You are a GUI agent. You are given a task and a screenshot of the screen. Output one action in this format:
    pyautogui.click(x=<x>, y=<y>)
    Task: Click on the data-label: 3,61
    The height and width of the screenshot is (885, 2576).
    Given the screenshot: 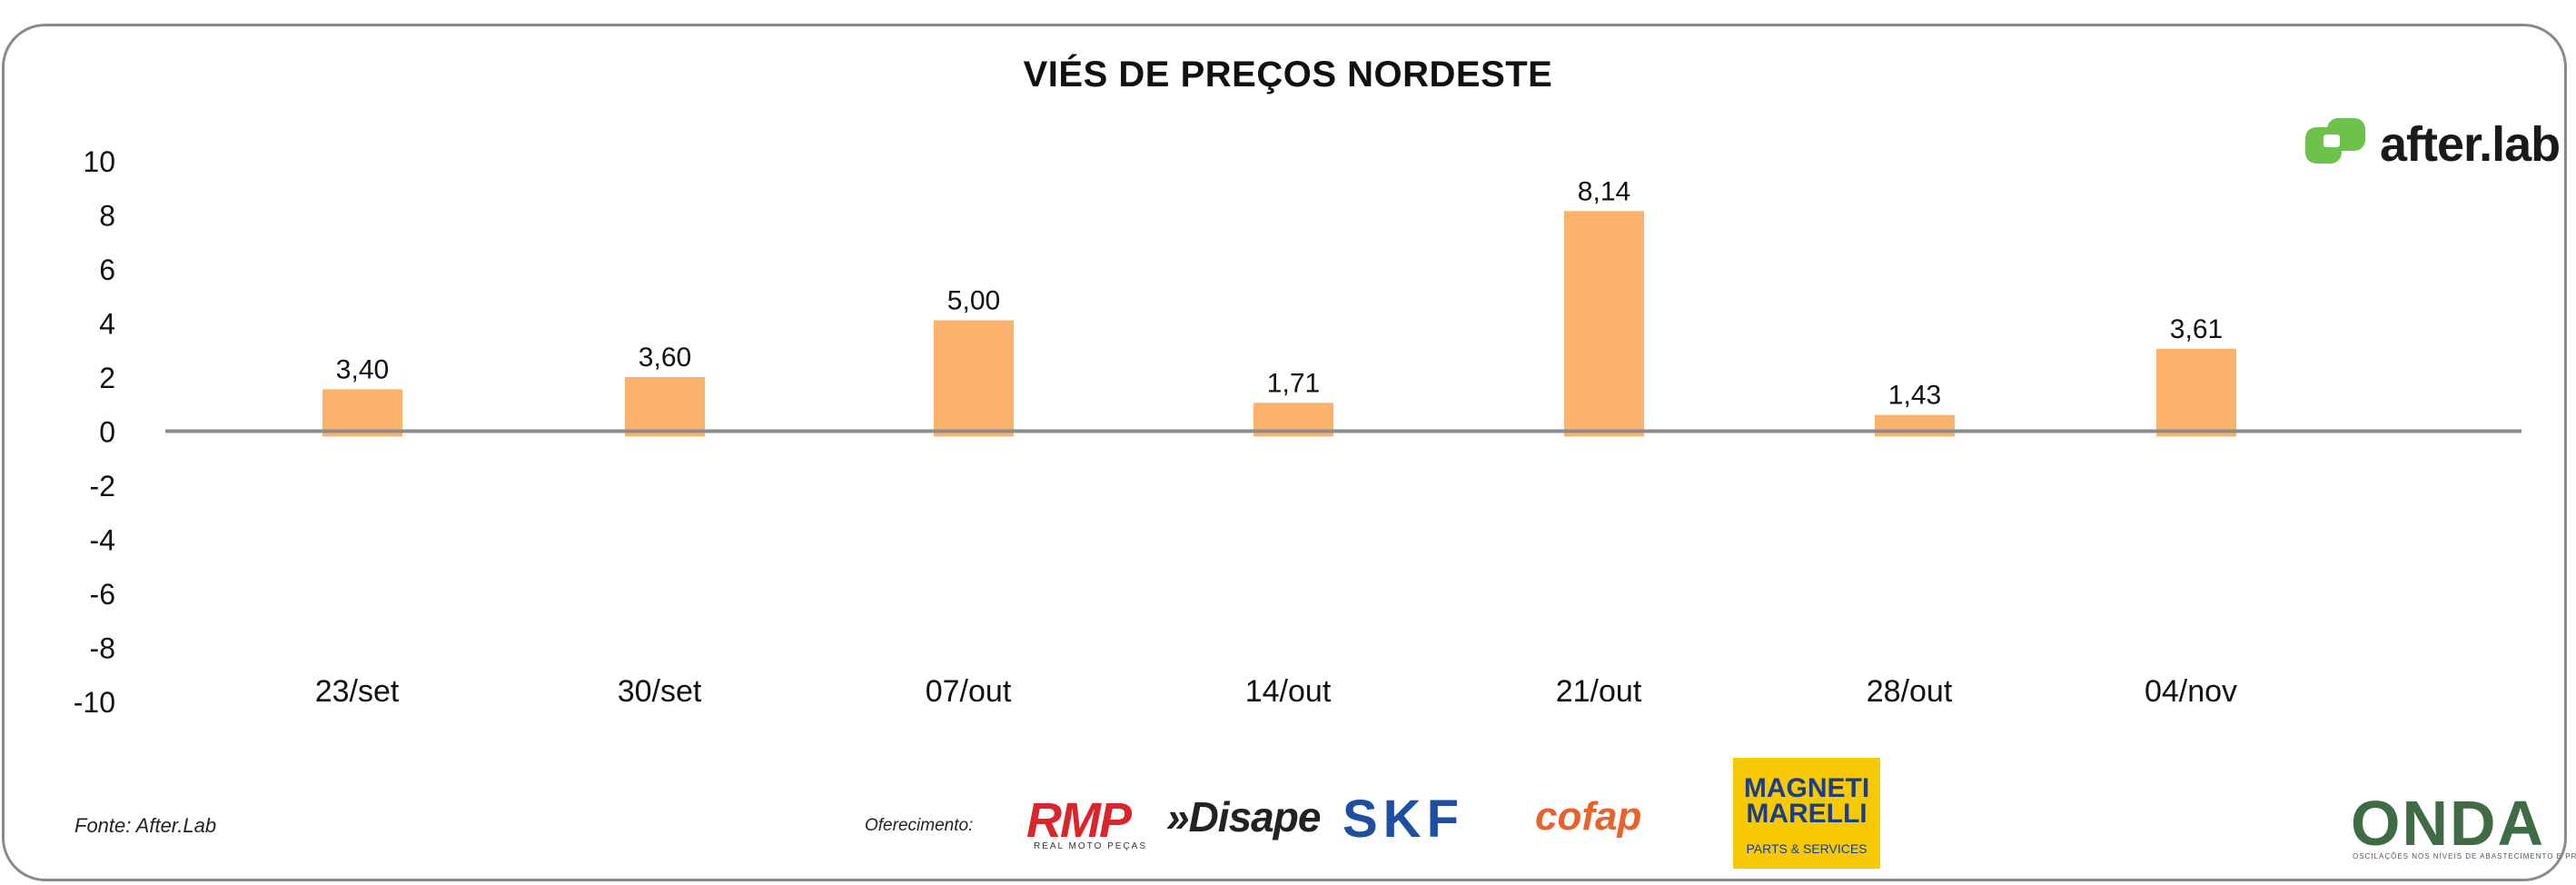 What is the action you would take?
    pyautogui.click(x=2196, y=329)
    